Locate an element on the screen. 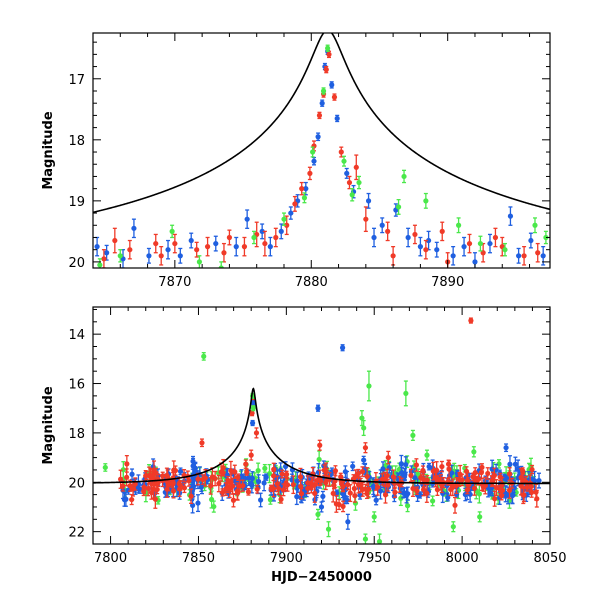 This screenshot has height=600, width=600. x-tick-label: 7880 is located at coordinates (311, 282).